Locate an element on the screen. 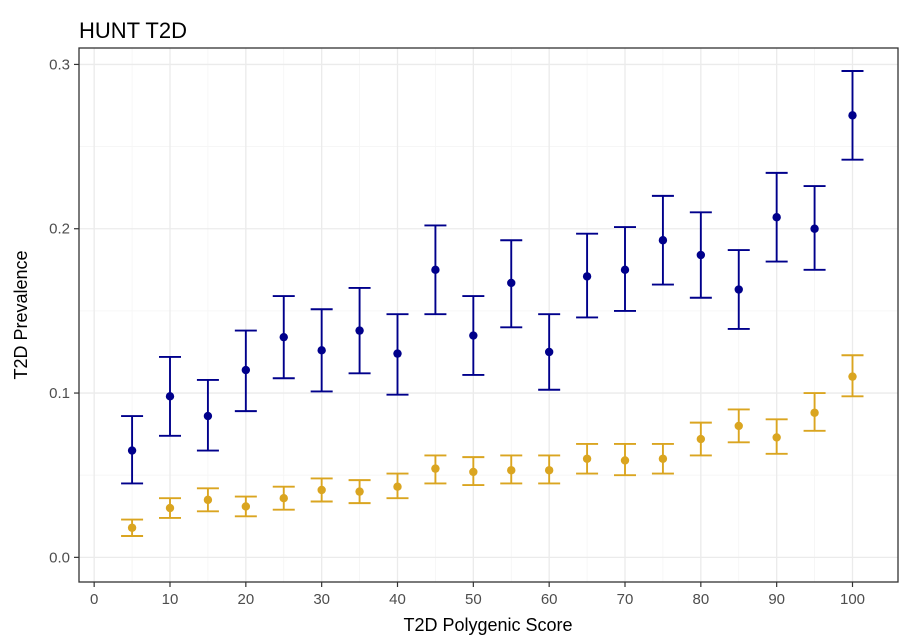 This screenshot has width=906, height=641. x-tick-label: 100 is located at coordinates (852, 599).